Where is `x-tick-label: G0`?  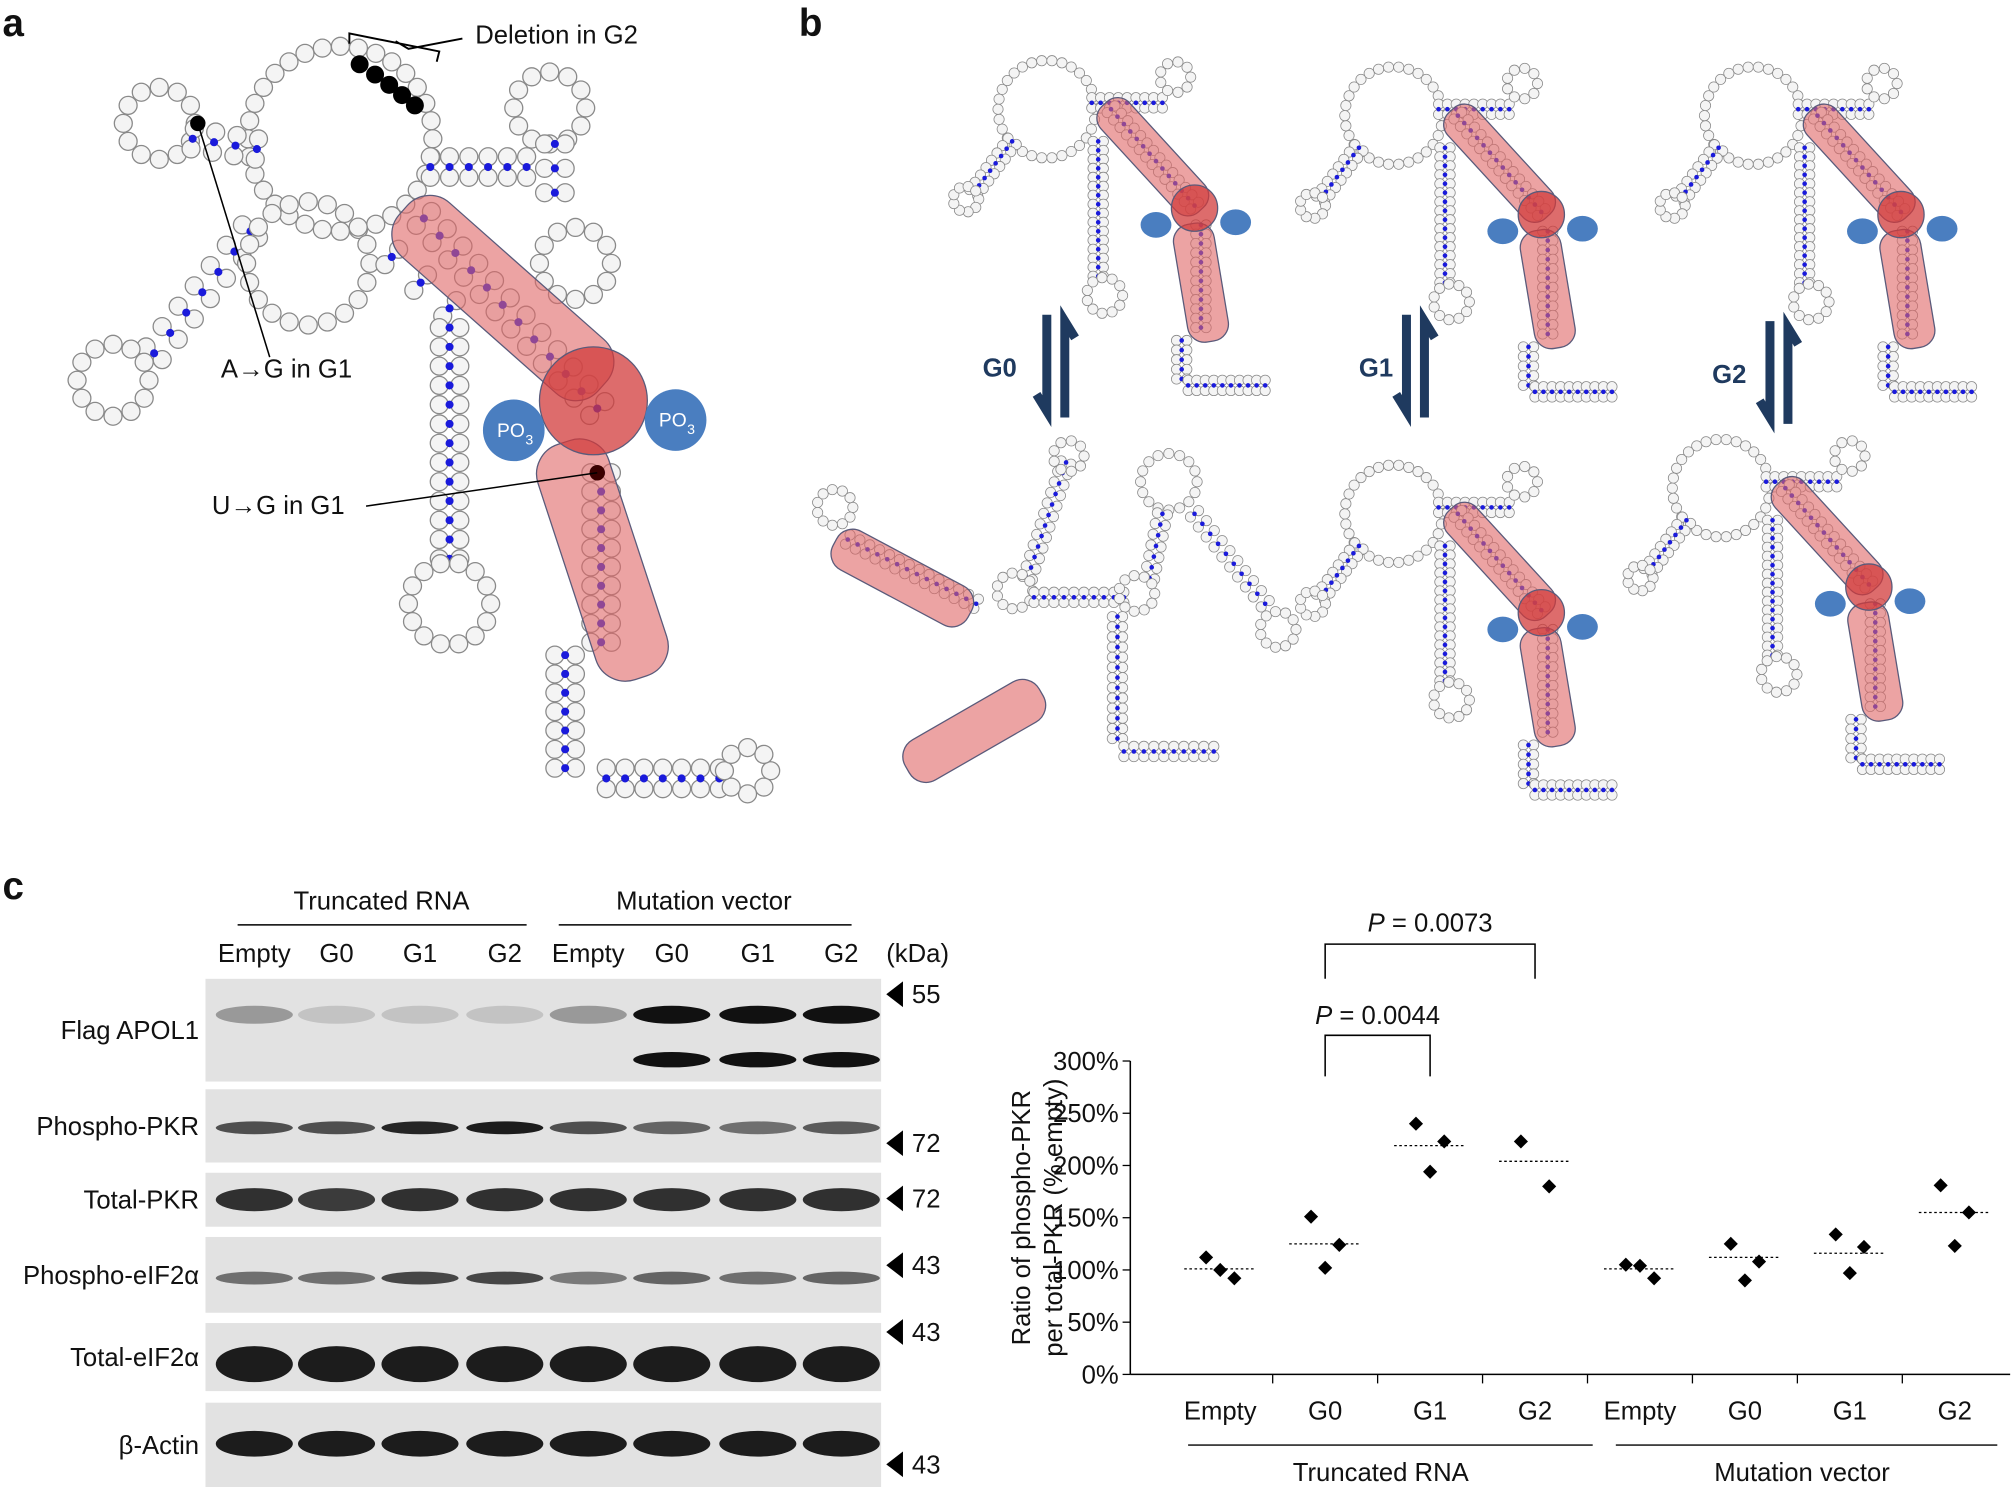 x-tick-label: G0 is located at coordinates (1745, 1411).